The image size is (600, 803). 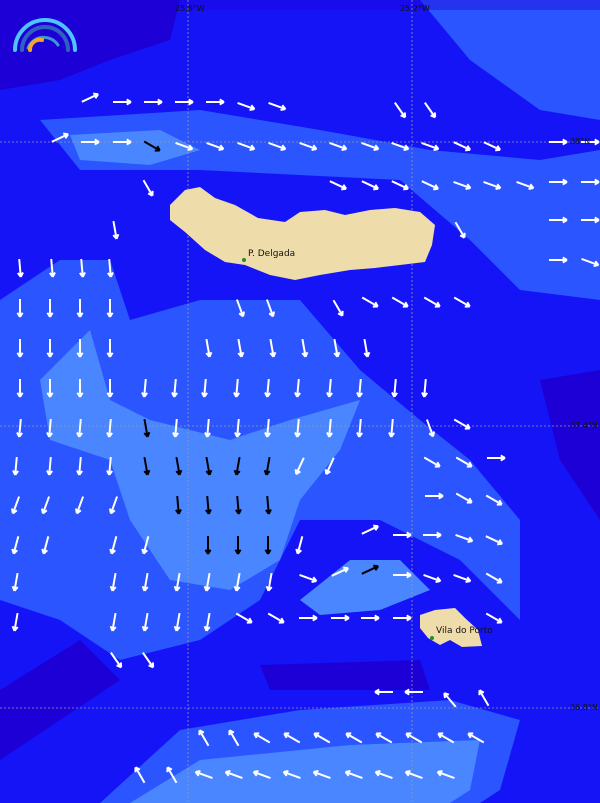 I want to click on longitude-label: 25.2°W, so click(x=415, y=8).